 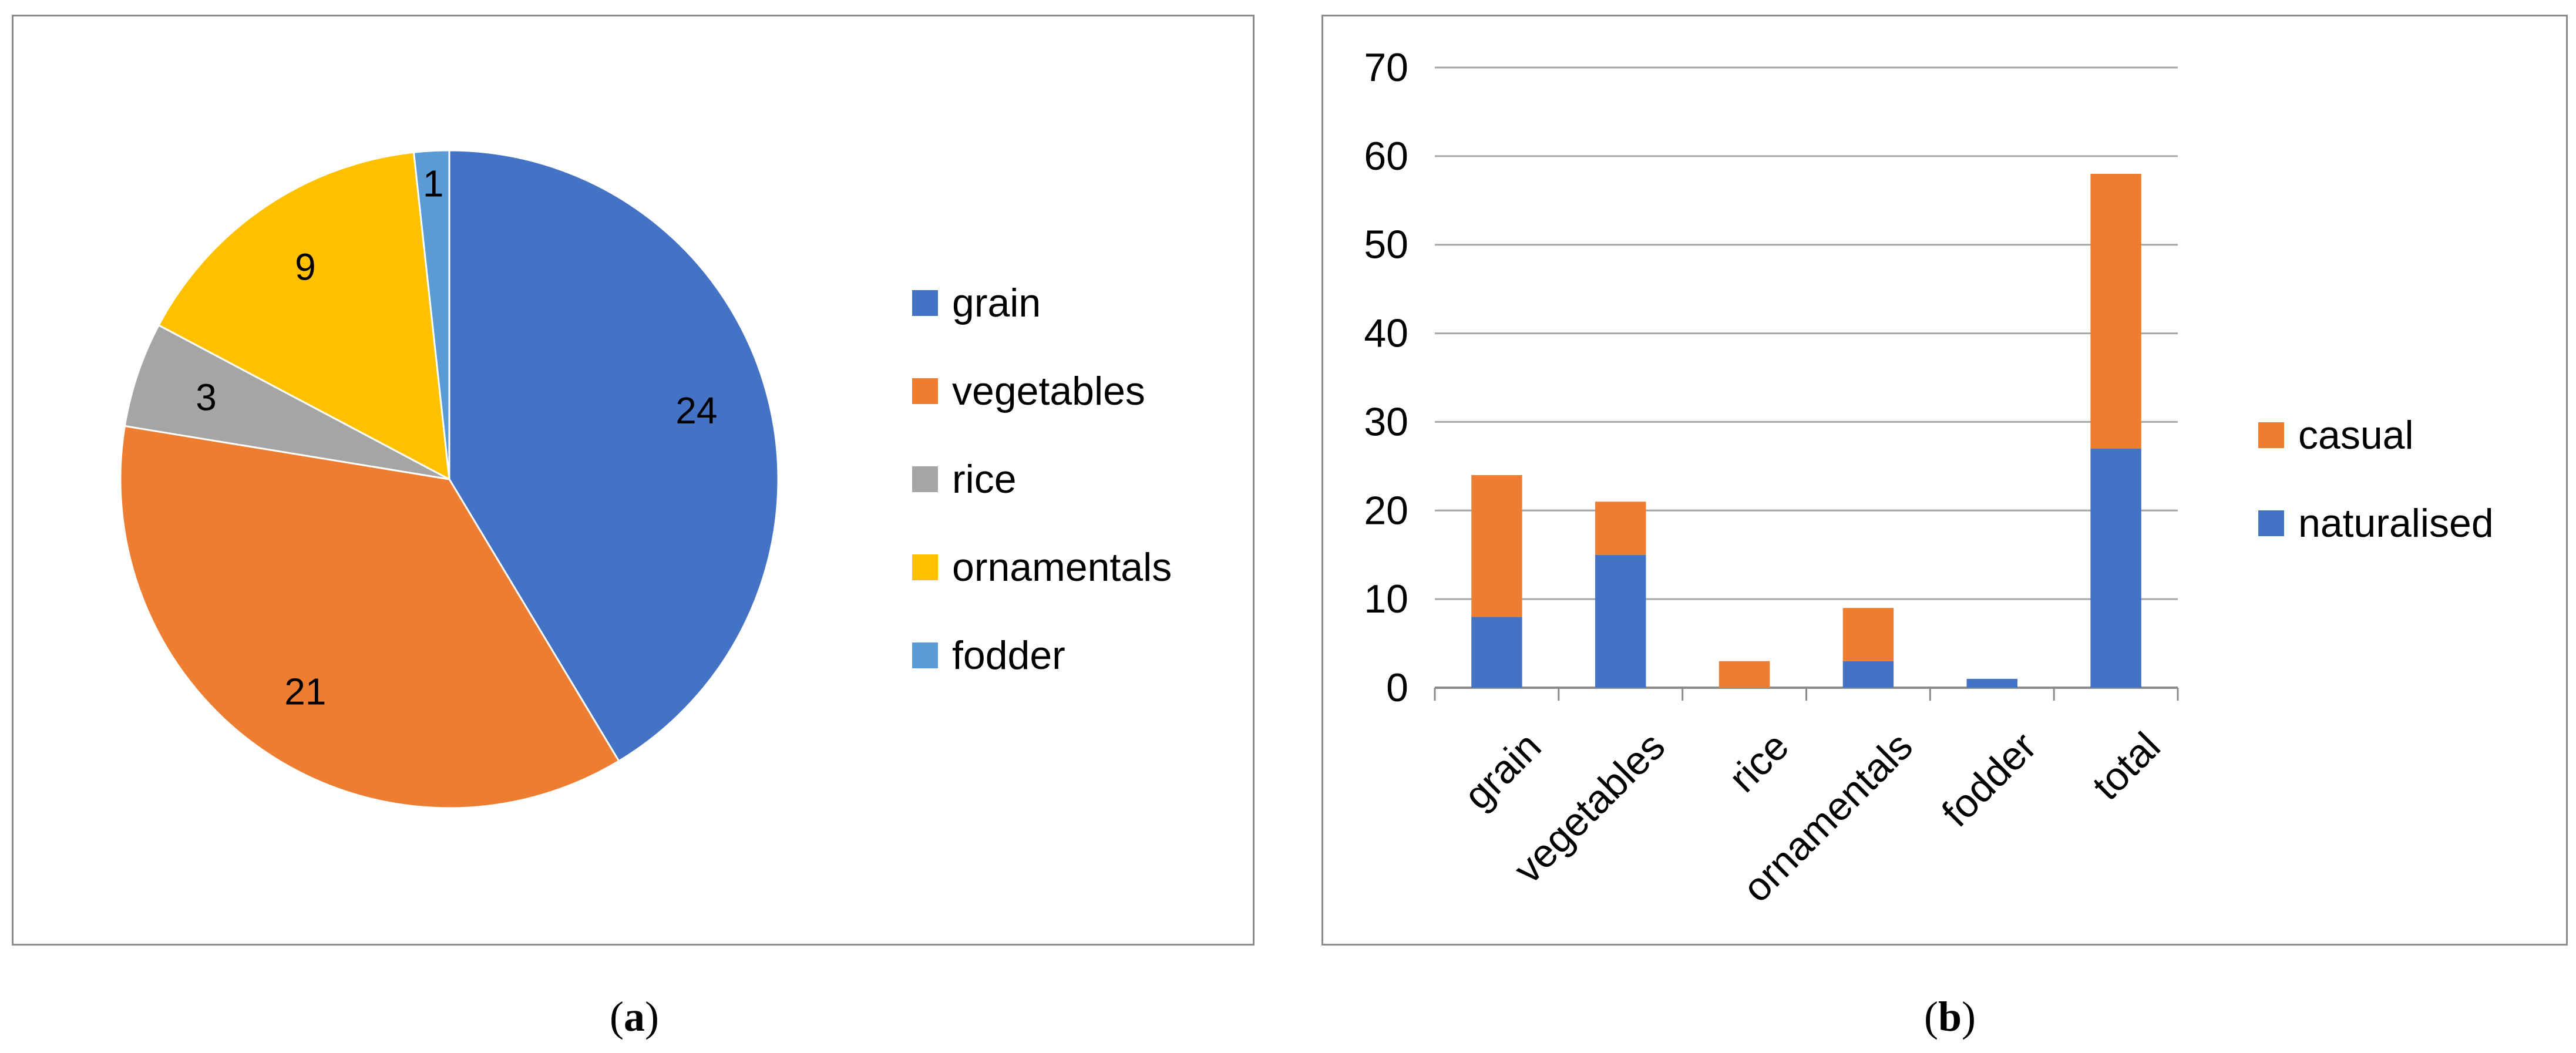 I want to click on bar-casual-rice, so click(x=1745, y=675).